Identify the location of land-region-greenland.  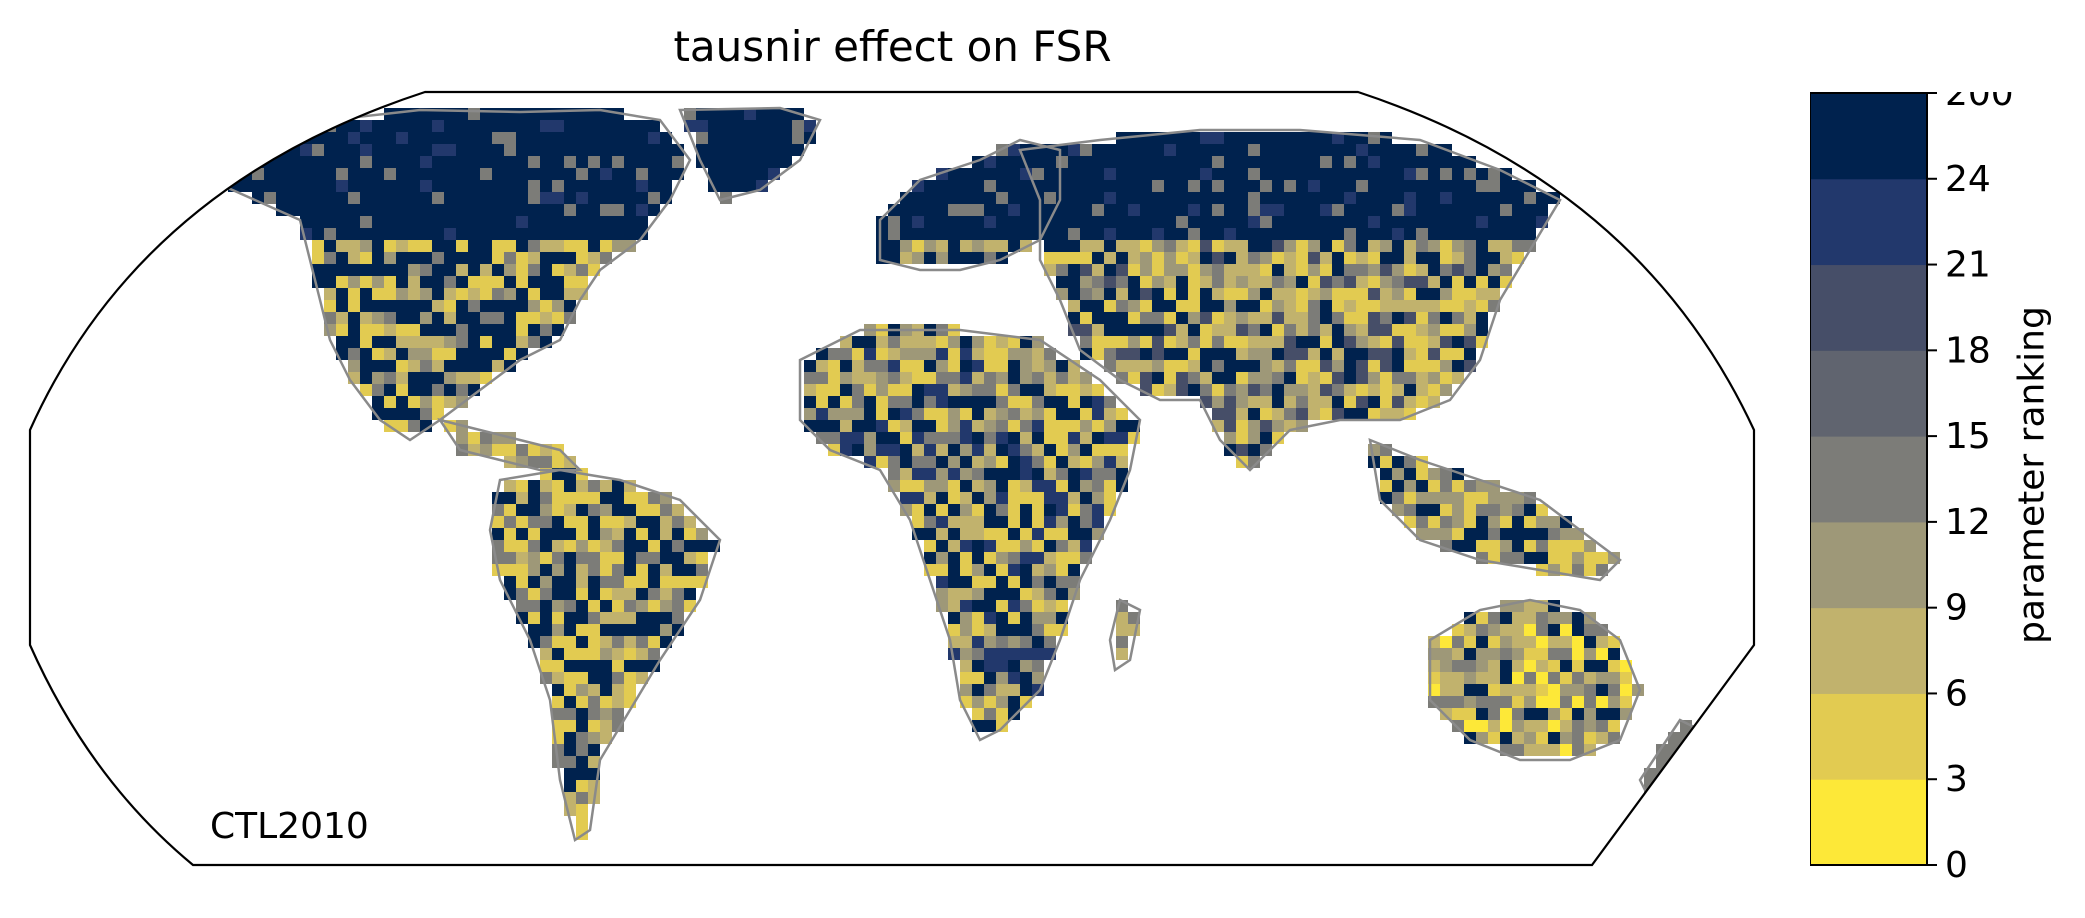
(750, 156).